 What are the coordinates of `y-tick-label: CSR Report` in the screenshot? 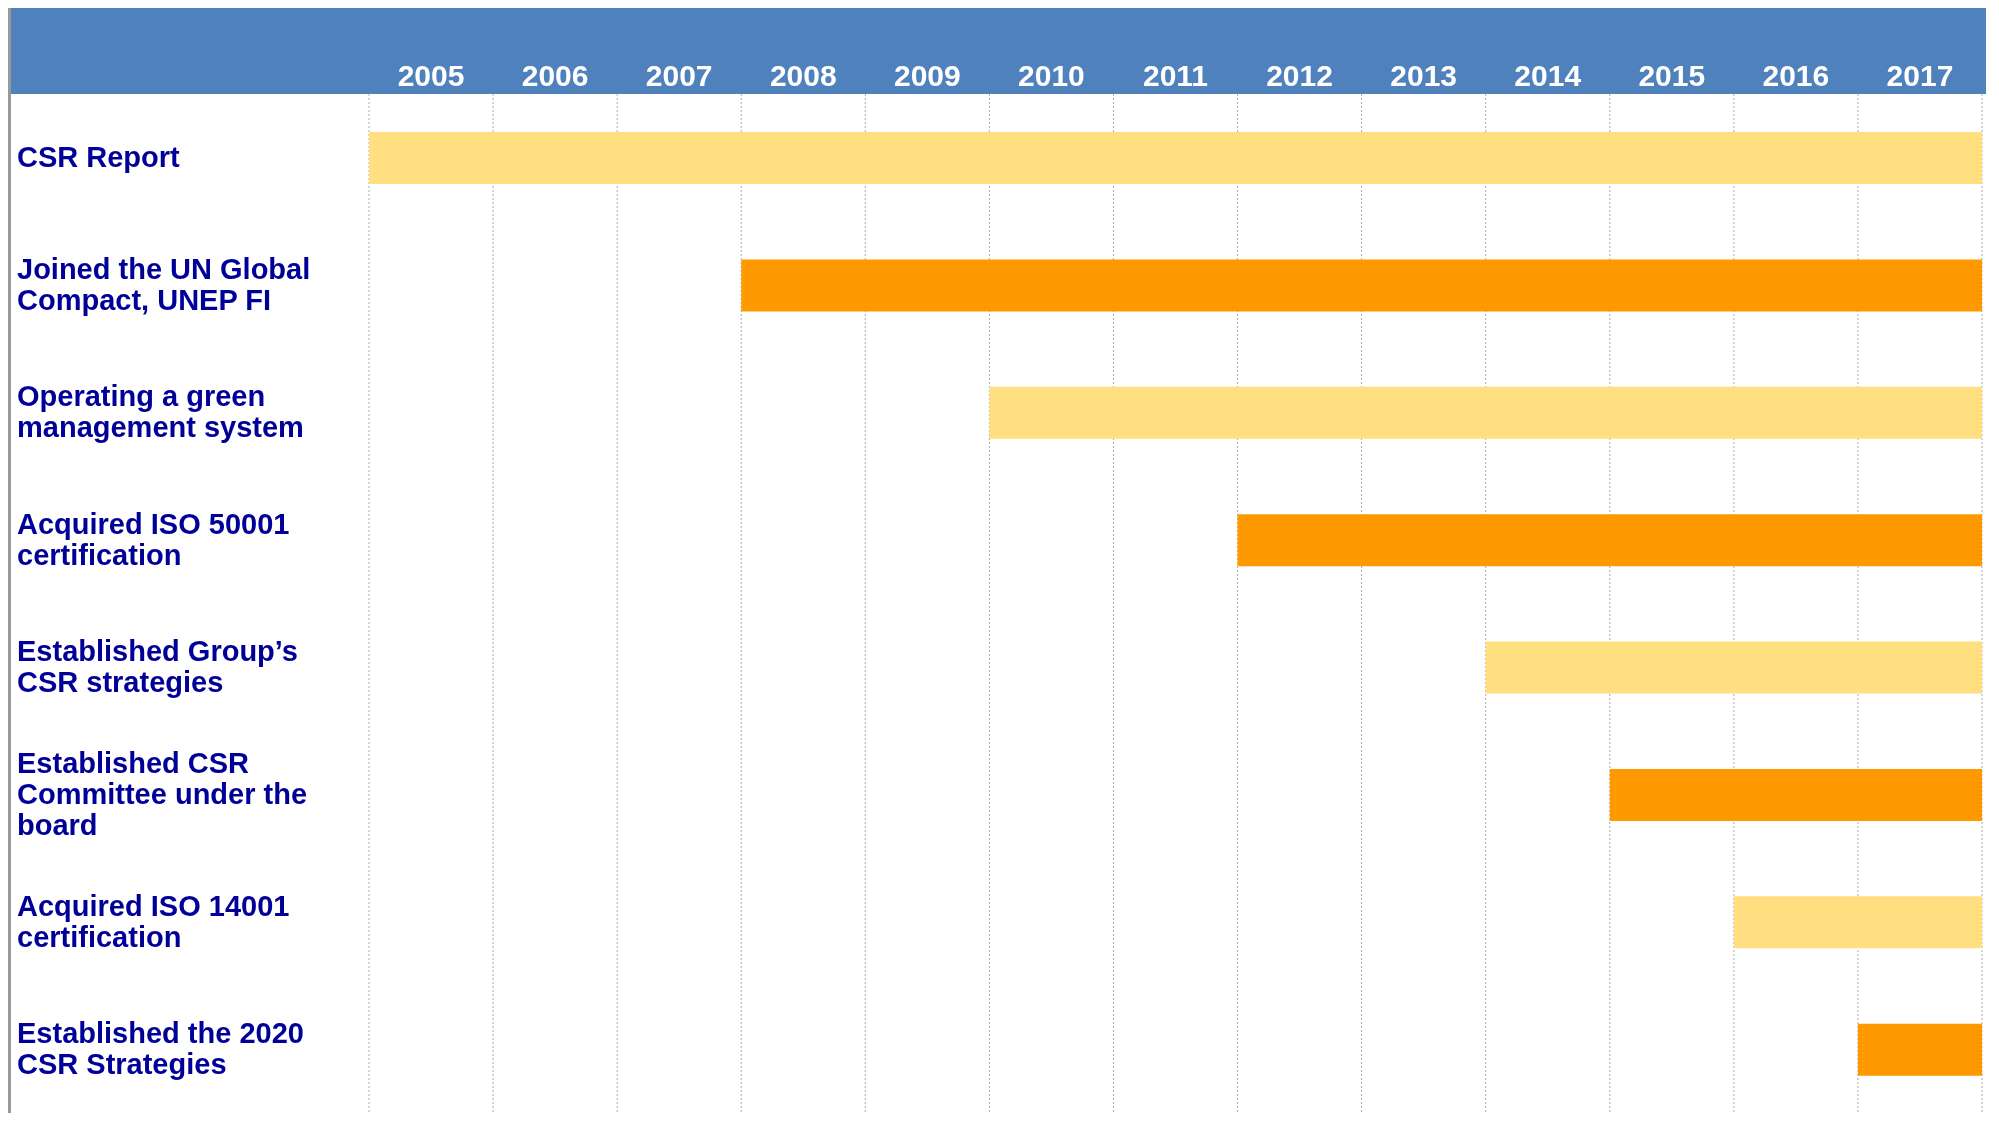 It's located at (98, 157).